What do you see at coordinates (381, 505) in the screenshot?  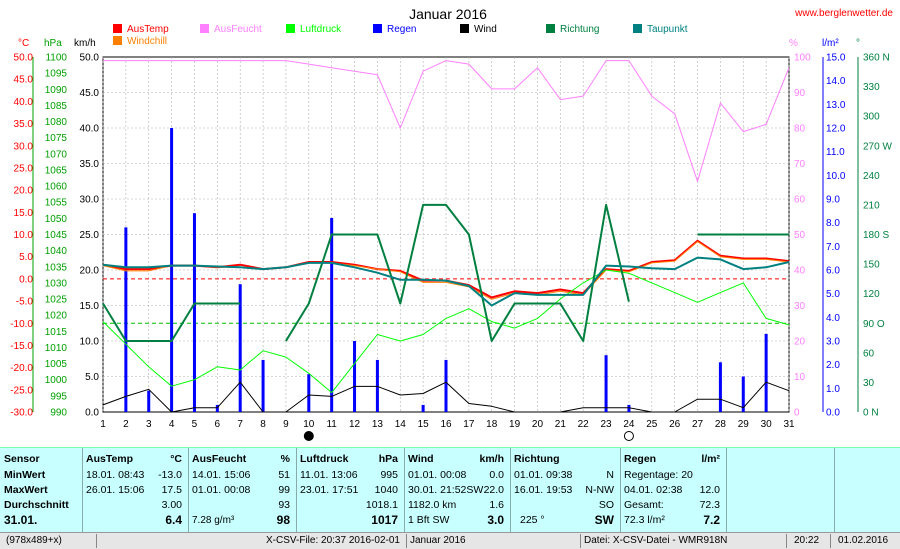 I see `luftdruck-avg: 1018.1` at bounding box center [381, 505].